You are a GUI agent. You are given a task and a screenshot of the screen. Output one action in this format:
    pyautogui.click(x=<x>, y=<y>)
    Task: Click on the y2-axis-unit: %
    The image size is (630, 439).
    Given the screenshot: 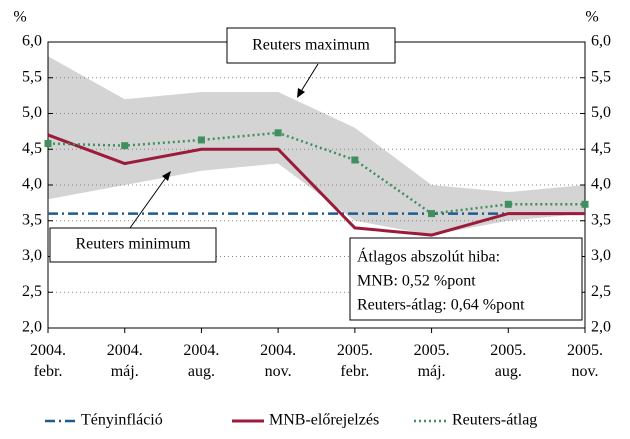 What is the action you would take?
    pyautogui.click(x=591, y=17)
    